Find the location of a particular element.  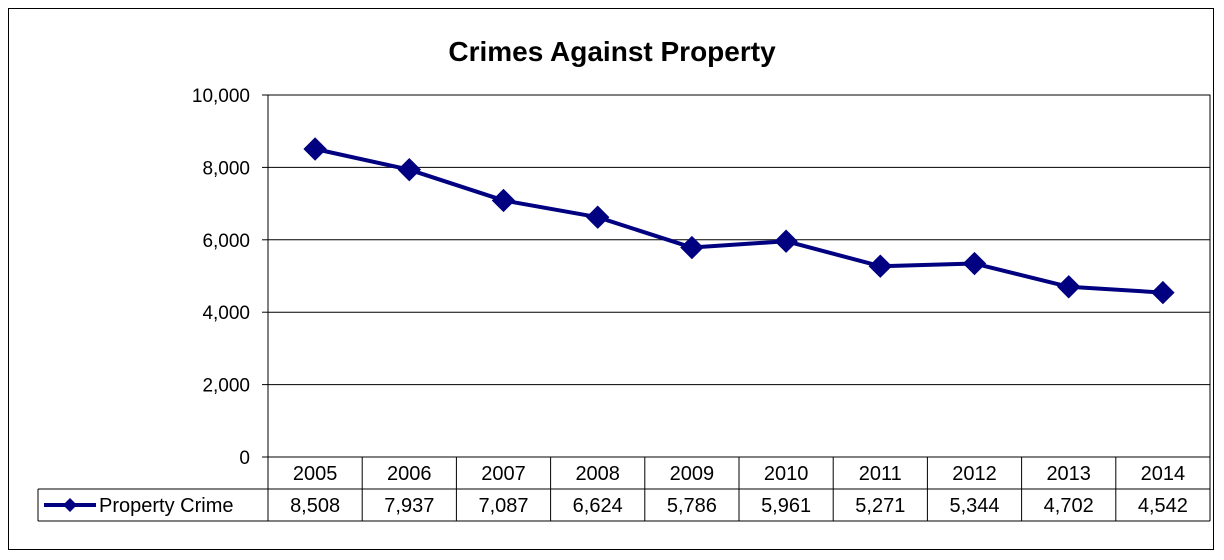

x-category-label: 2011 is located at coordinates (880, 474).